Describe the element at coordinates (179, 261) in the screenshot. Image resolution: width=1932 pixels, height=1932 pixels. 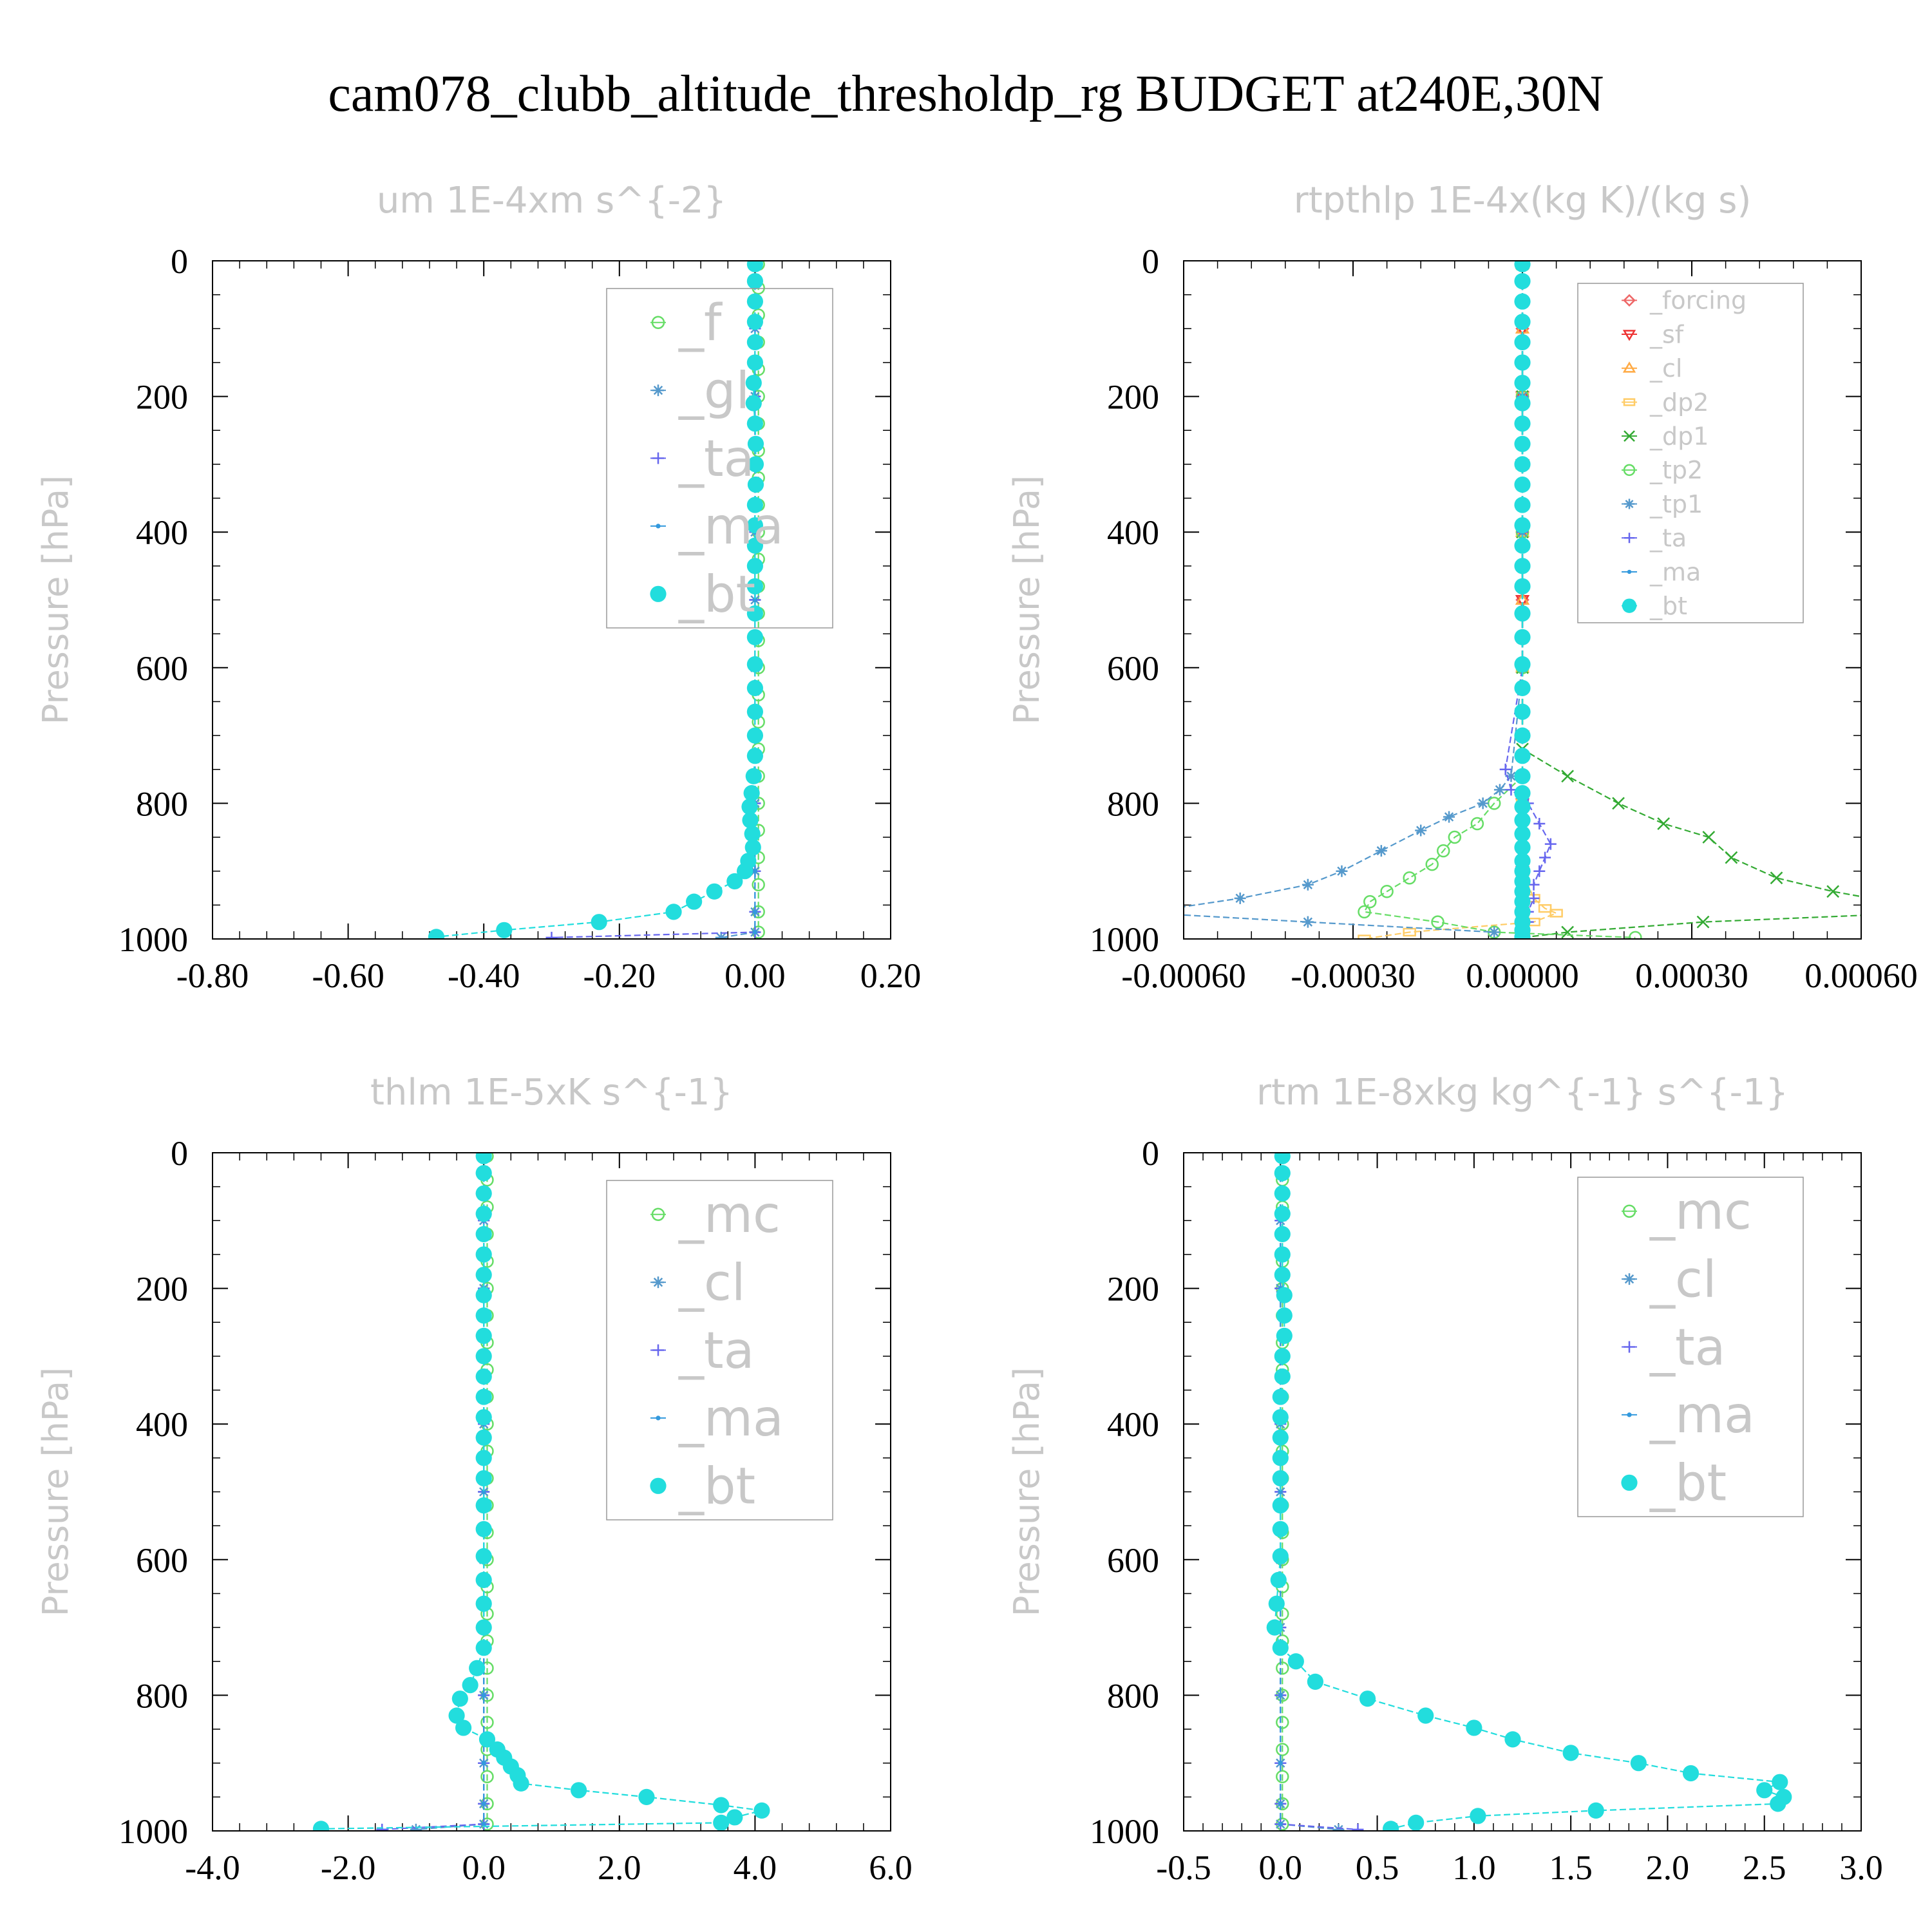
I see `y-tick-label: 0` at that location.